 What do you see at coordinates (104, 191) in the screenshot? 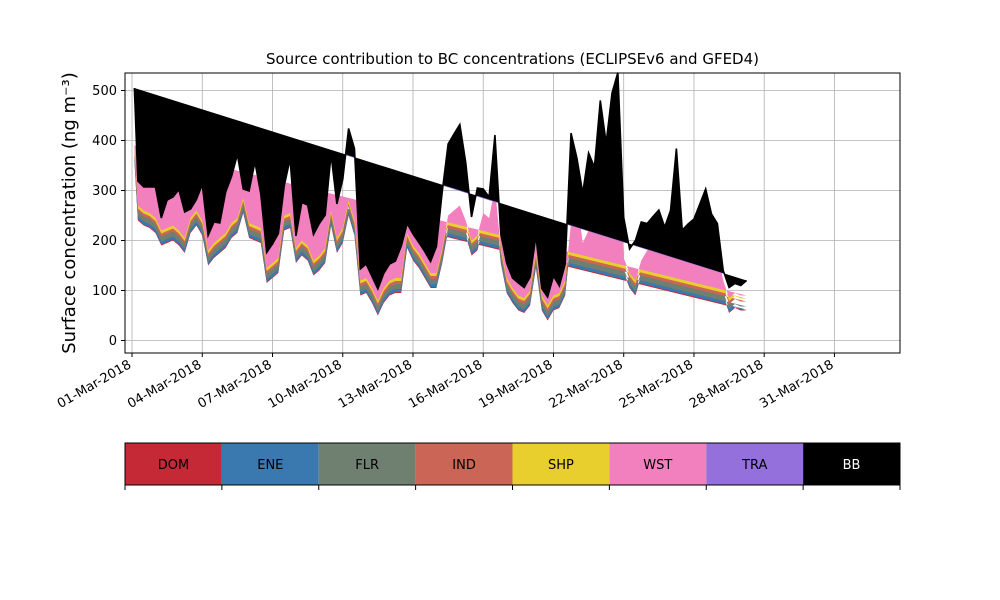
I see `y-tick-label: 300` at bounding box center [104, 191].